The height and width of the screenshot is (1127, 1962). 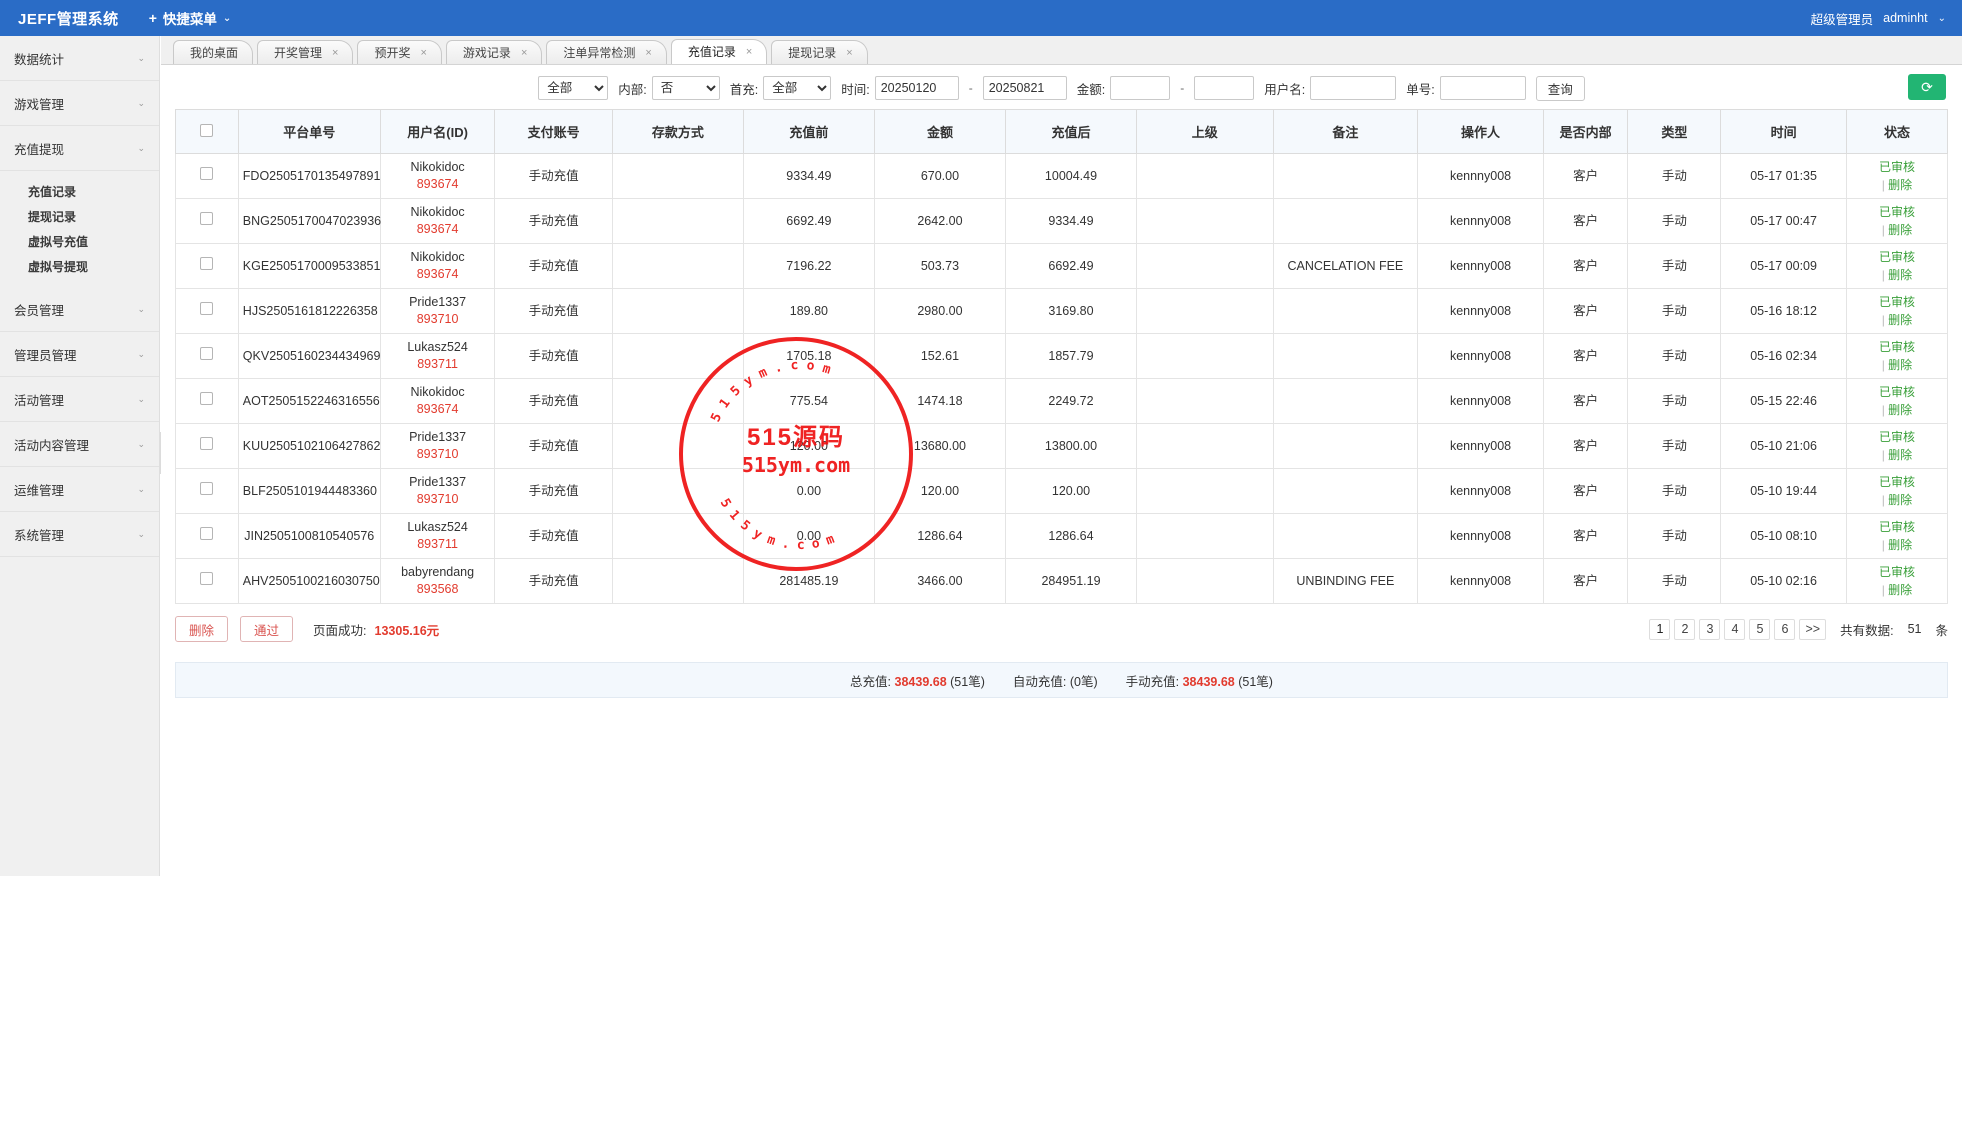 I want to click on sidebar-item-recharge-record: 充值记录, so click(x=52, y=192).